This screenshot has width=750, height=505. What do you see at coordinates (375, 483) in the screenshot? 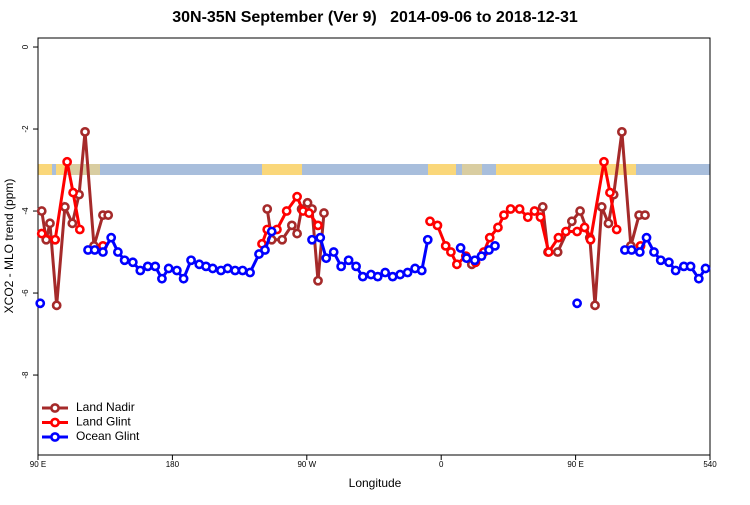
I see `x-axis-label: Longitude` at bounding box center [375, 483].